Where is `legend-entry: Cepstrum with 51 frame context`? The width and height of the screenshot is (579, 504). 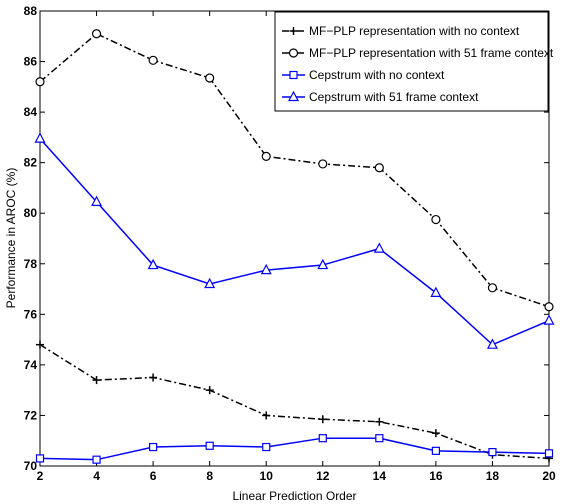
legend-entry: Cepstrum with 51 frame context is located at coordinates (380, 97).